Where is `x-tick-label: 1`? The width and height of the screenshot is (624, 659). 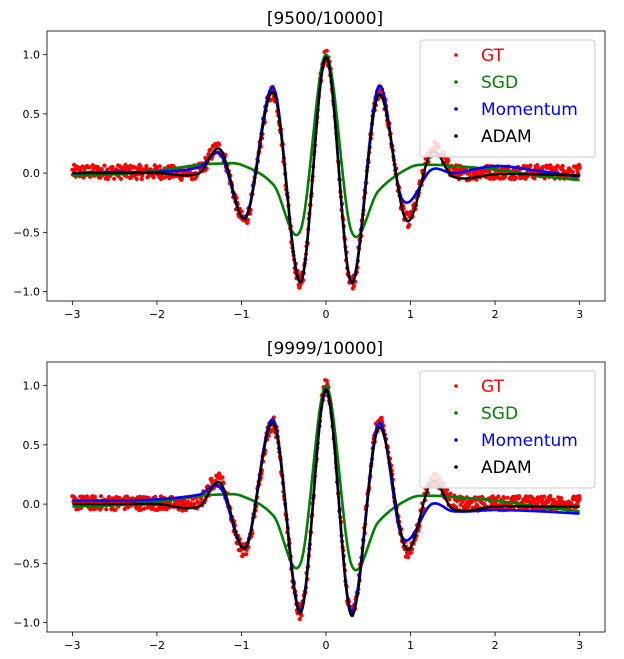
x-tick-label: 1 is located at coordinates (410, 314).